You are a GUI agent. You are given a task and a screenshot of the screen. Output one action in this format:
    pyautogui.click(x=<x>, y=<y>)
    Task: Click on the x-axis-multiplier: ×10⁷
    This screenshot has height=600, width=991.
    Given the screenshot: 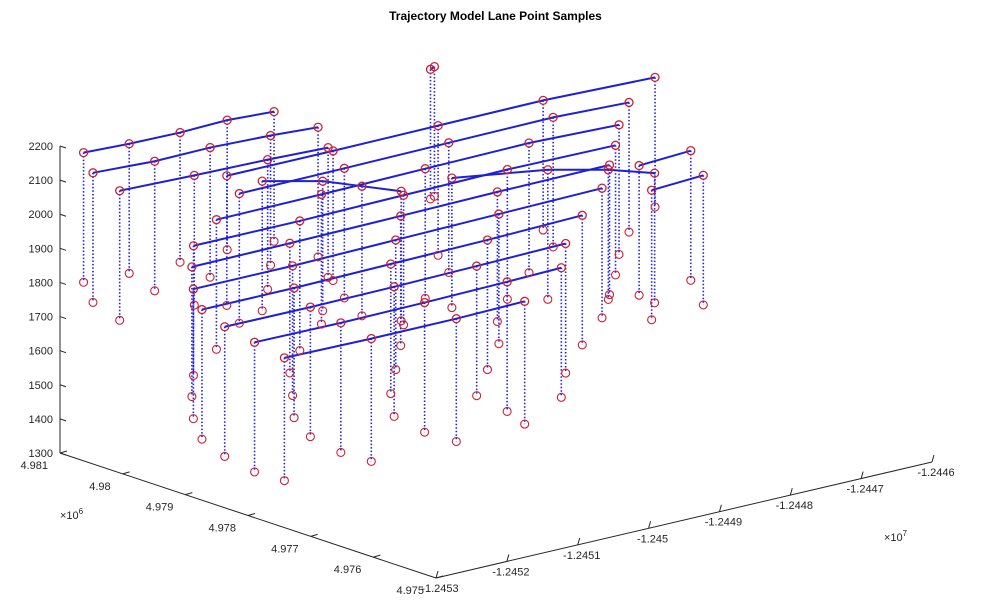 What is the action you would take?
    pyautogui.click(x=896, y=536)
    